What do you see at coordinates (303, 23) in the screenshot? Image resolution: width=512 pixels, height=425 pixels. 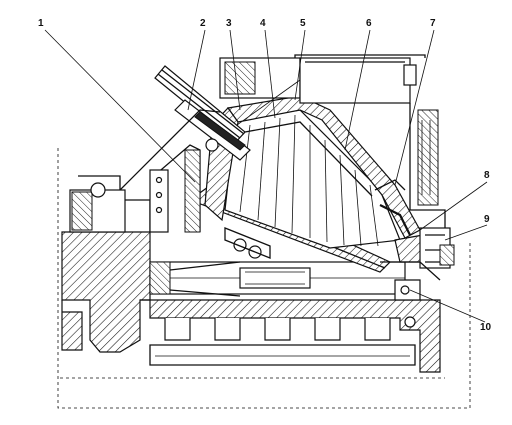 I see `callout-5: 5` at bounding box center [303, 23].